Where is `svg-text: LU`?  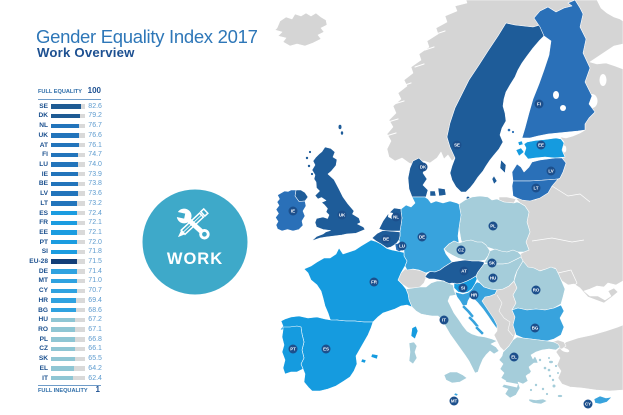
svg-text: LU is located at coordinates (402, 246).